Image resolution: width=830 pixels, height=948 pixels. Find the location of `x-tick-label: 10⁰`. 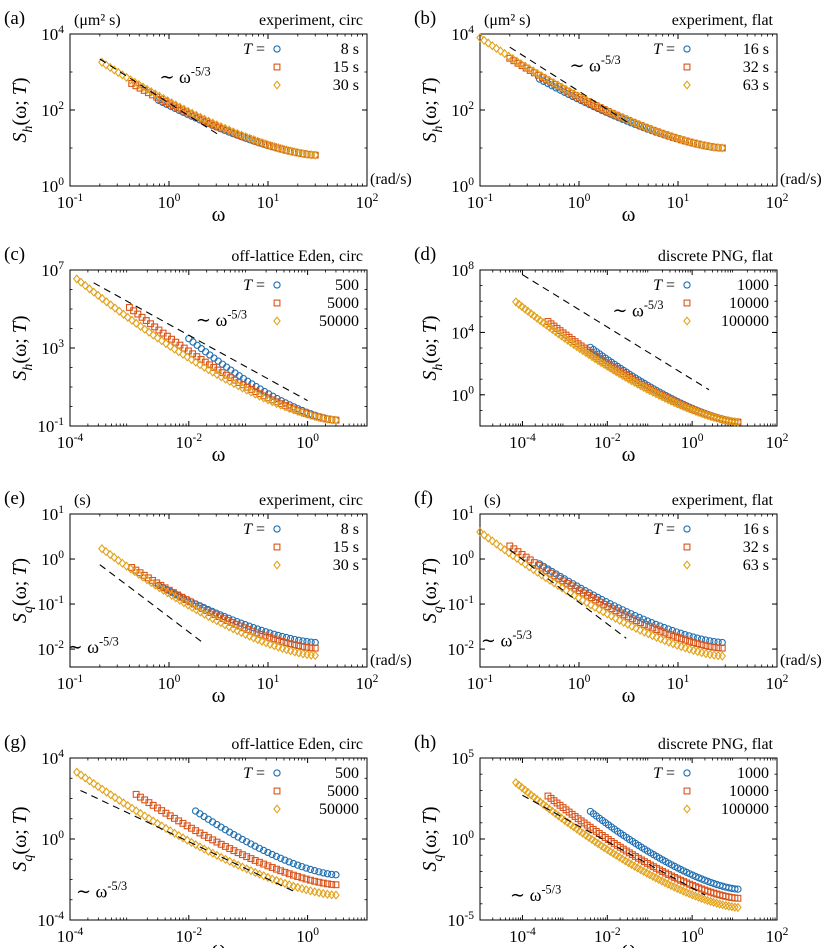

x-tick-label: 10⁰ is located at coordinates (692, 935).